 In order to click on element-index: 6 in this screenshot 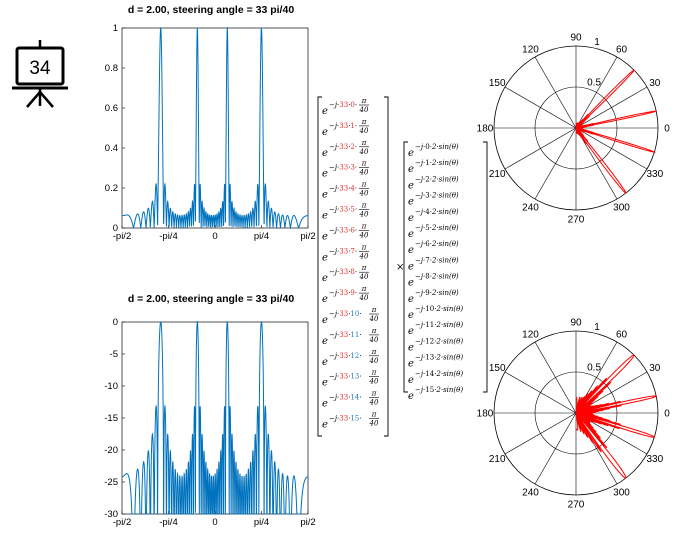, I will do `click(352, 230)`.